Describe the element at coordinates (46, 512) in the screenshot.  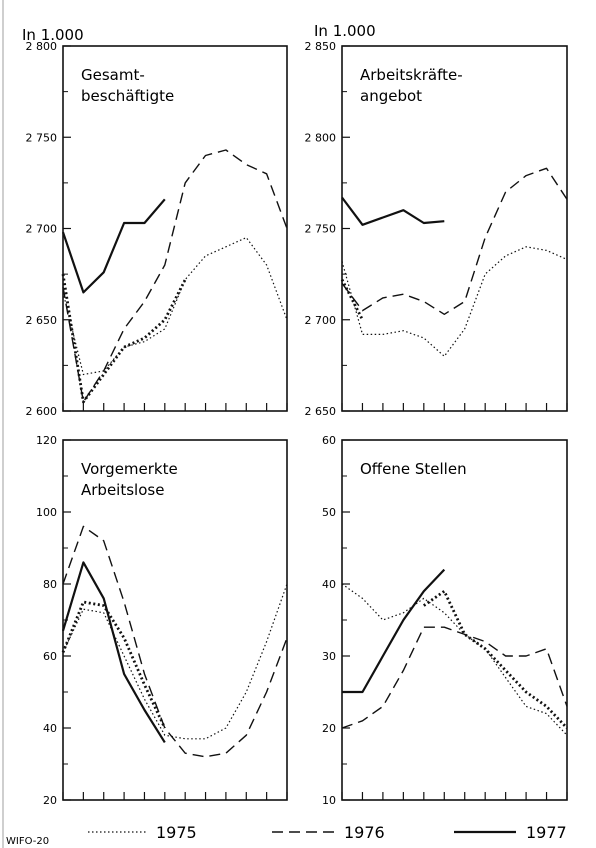
I see `y-tick-label: 100` at that location.